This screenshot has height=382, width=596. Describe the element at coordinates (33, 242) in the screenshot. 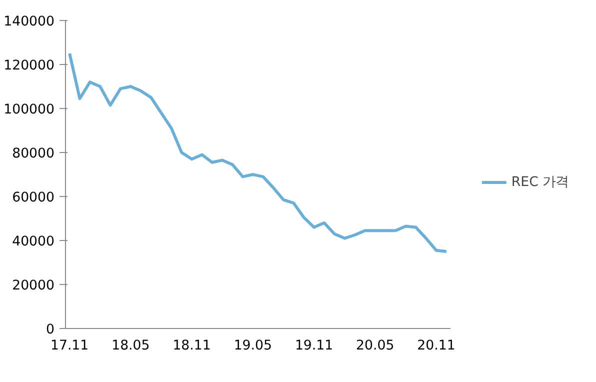

I see `y-tick-label: 40000` at that location.